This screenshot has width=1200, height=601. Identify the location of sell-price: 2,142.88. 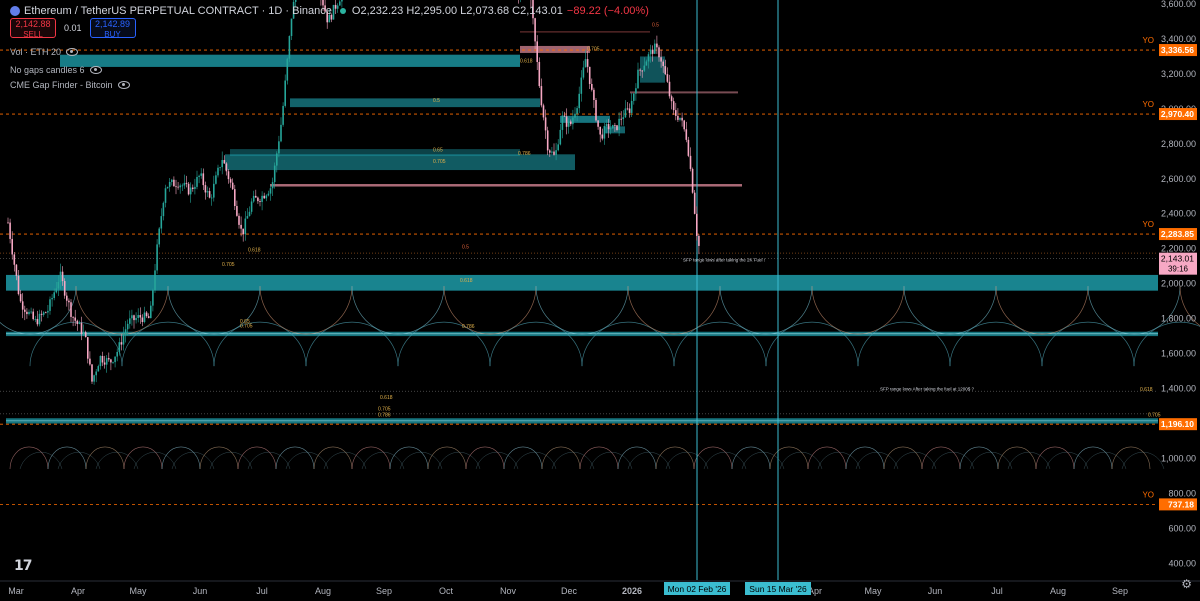
(33, 24).